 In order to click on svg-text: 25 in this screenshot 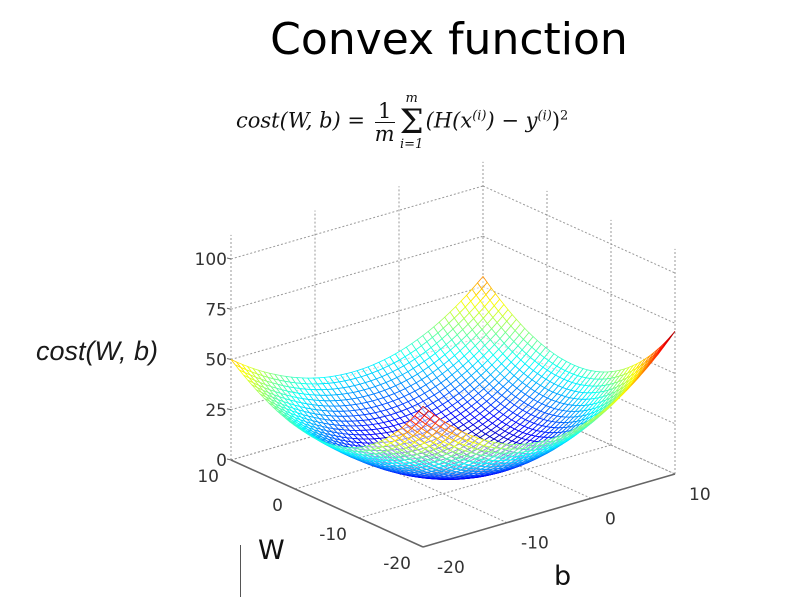, I will do `click(216, 411)`.